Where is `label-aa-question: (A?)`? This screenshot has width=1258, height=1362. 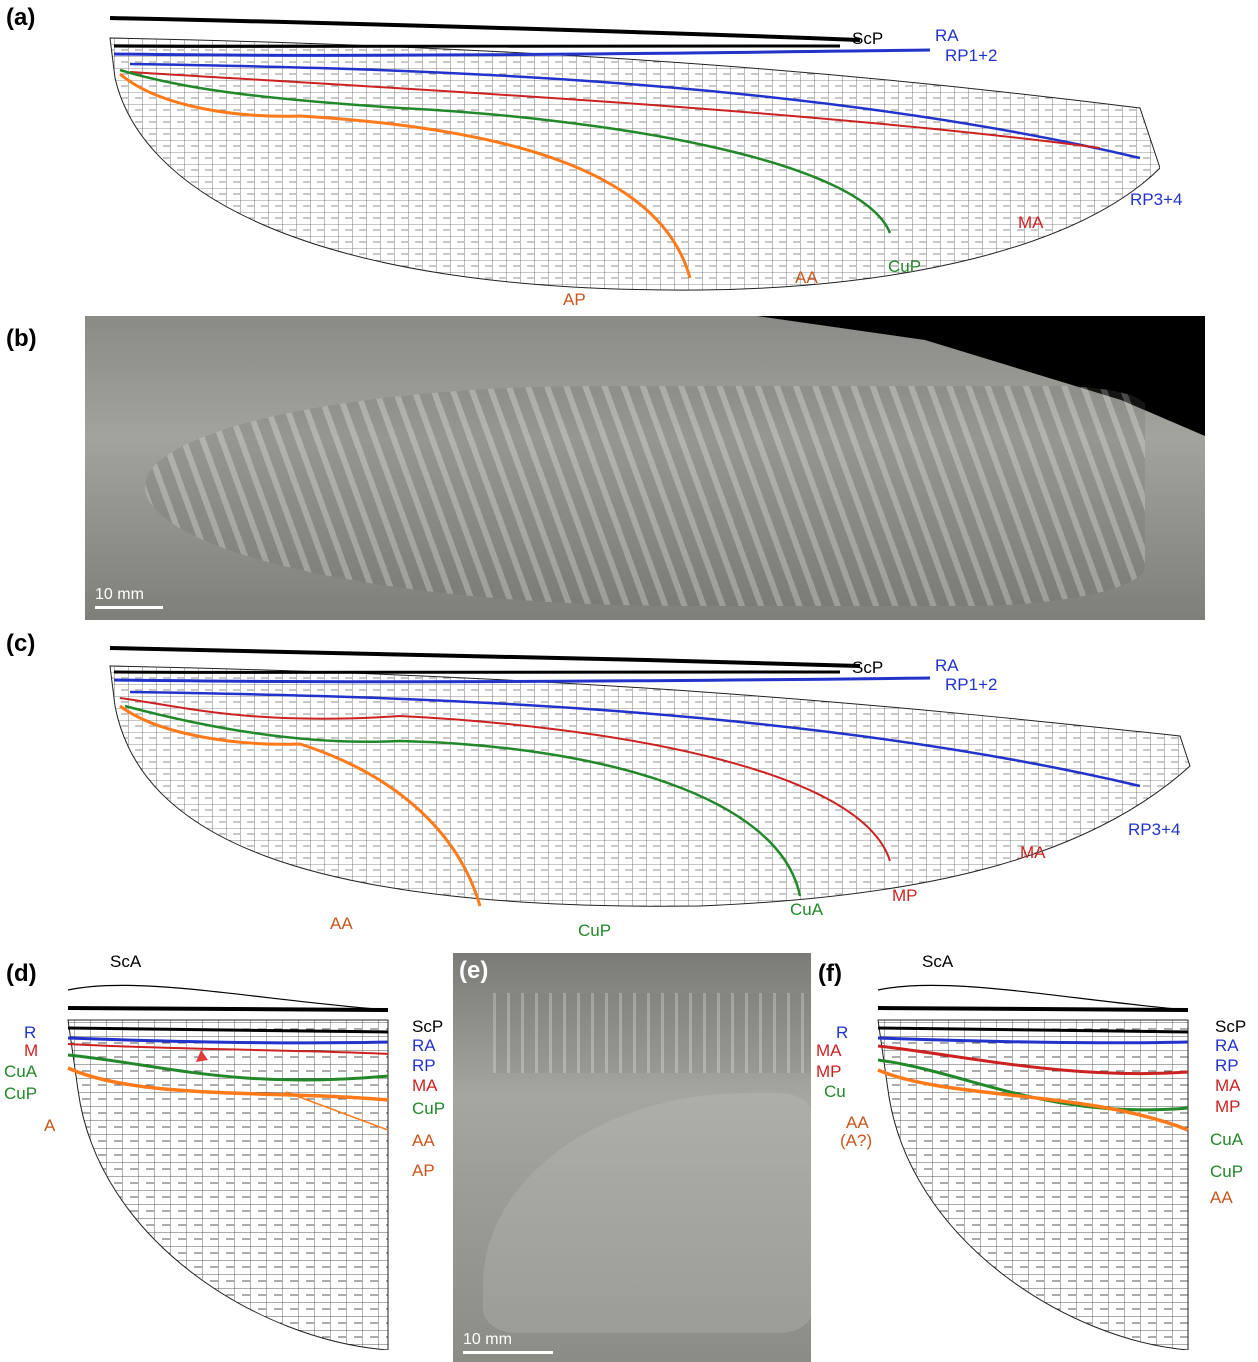
label-aa-question: (A?) is located at coordinates (856, 1140).